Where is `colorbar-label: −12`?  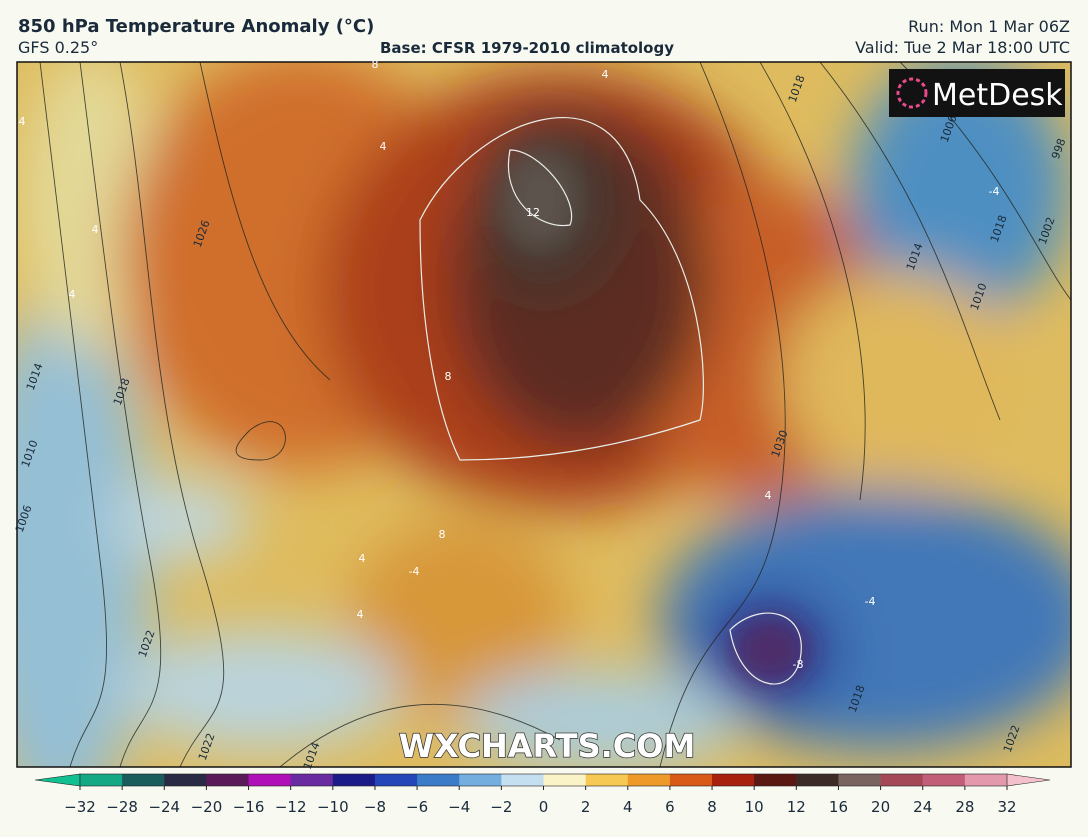 colorbar-label: −12 is located at coordinates (291, 807).